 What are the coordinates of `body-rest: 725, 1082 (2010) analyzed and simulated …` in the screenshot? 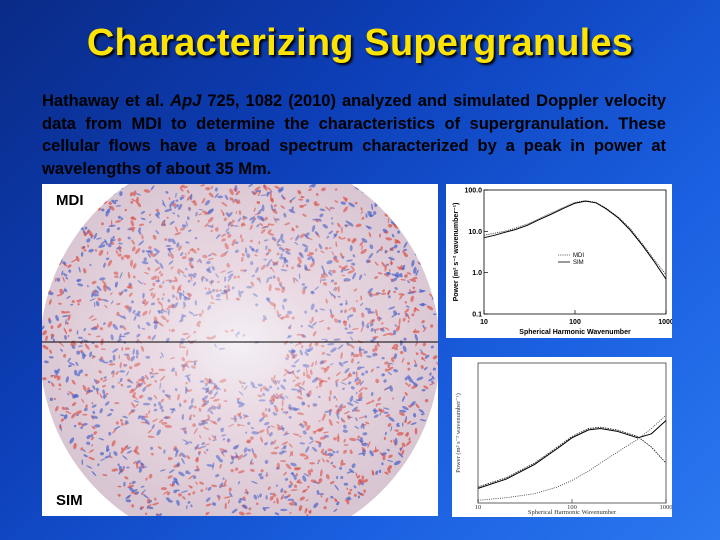 It's located at (354, 135).